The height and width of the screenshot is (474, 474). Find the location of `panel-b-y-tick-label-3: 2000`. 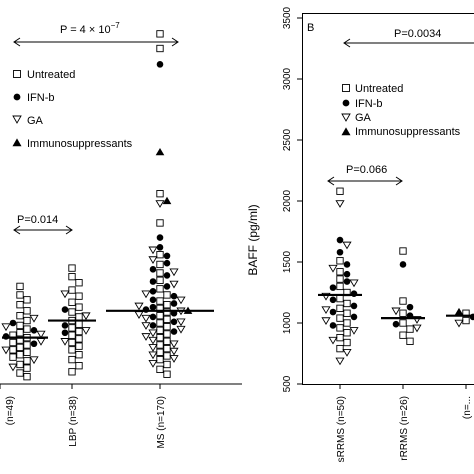

panel-b-y-tick-label-3: 2000 is located at coordinates (287, 200).